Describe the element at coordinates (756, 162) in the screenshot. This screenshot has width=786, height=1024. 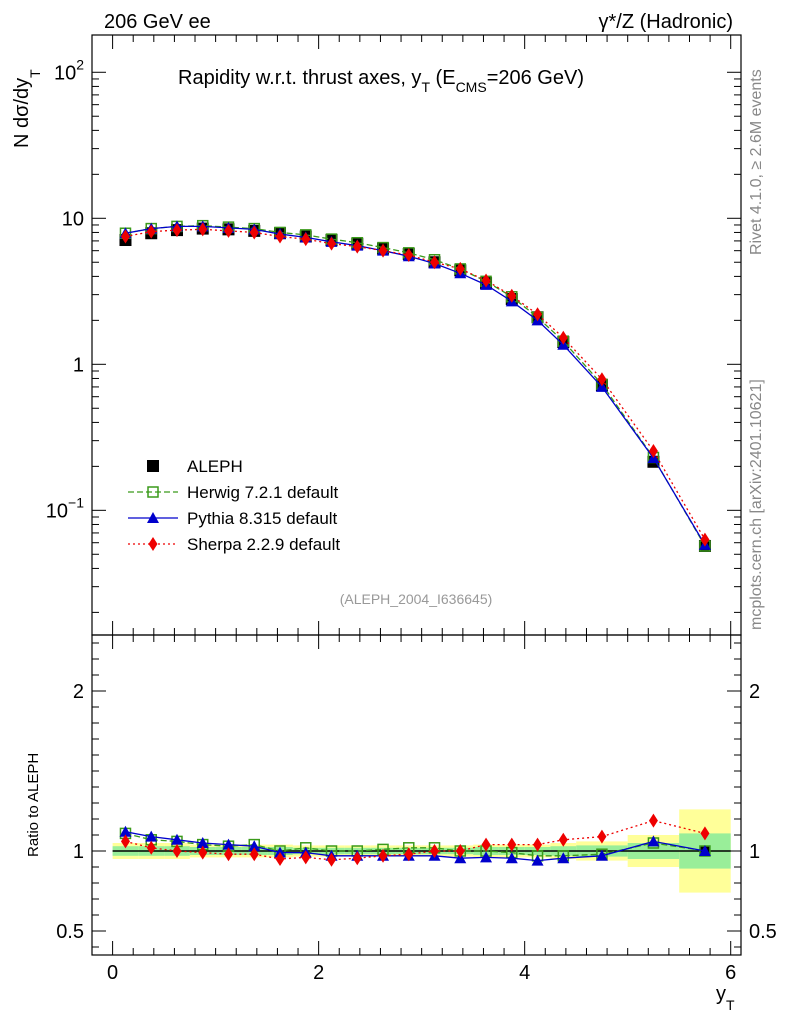
I see `rivet-version-text: Rivet 4.1.0, ≥ 2.6M events` at that location.